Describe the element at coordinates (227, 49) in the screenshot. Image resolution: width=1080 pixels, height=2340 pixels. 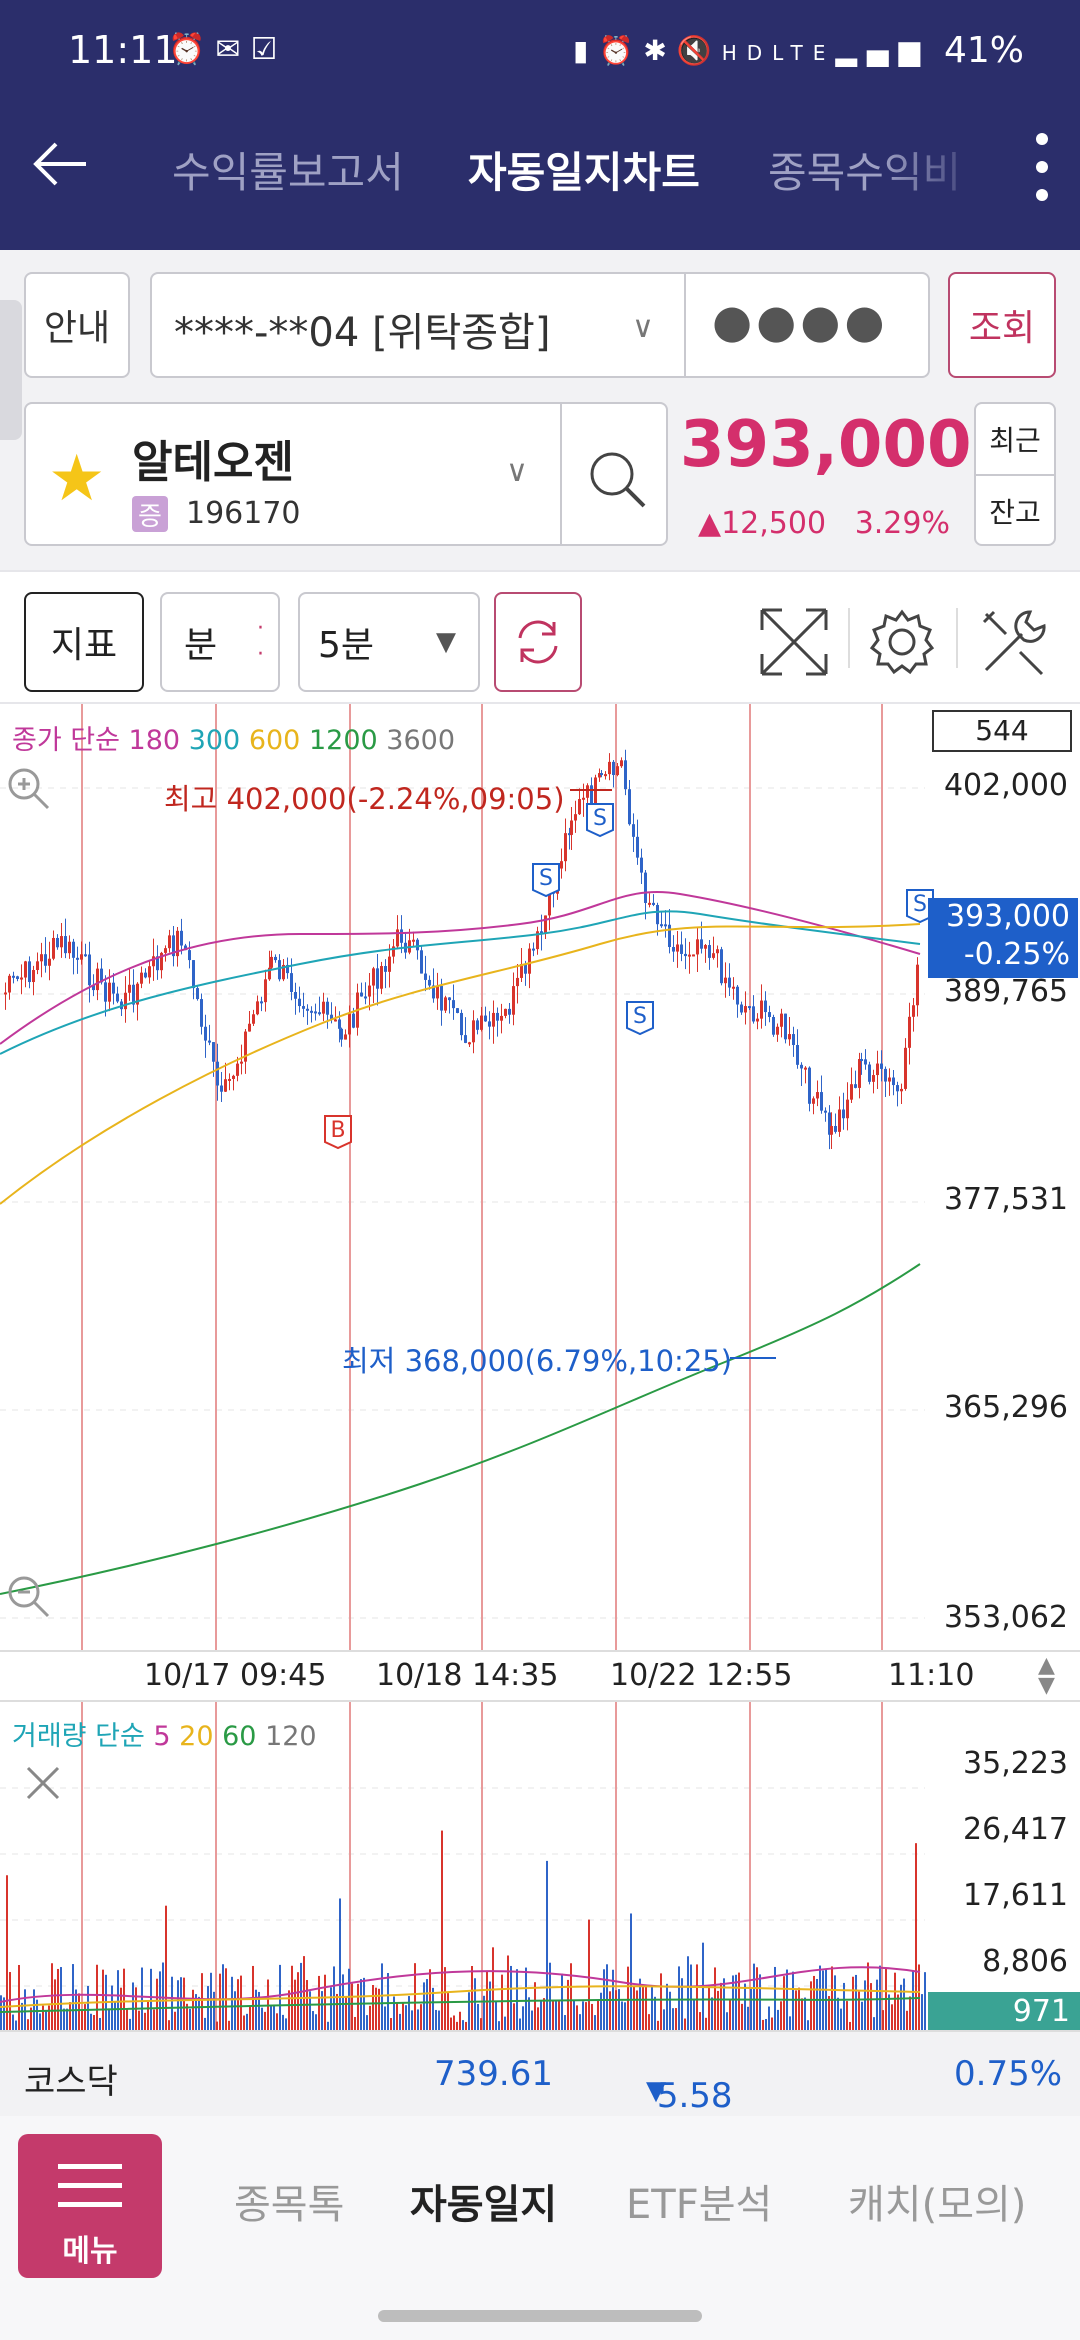
I see `status-left-icons: ⏰✉☑` at that location.